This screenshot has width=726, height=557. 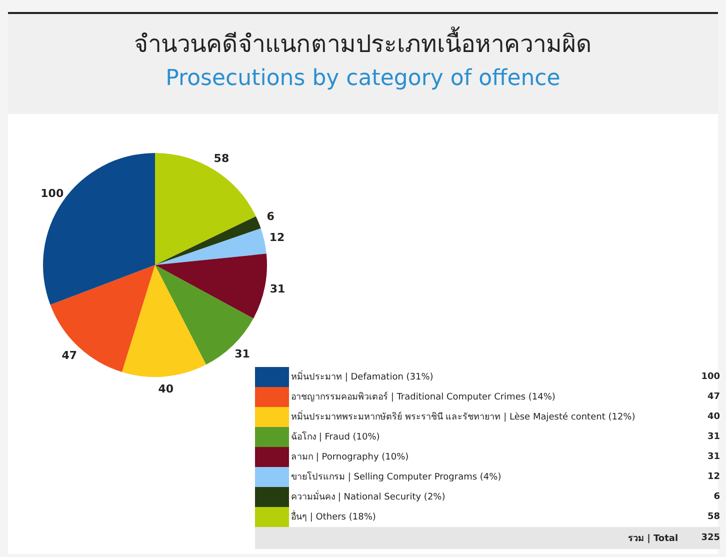 What do you see at coordinates (335, 437) in the screenshot?
I see `legend-label: ฉ้อโกง | Fraud (10%)` at bounding box center [335, 437].